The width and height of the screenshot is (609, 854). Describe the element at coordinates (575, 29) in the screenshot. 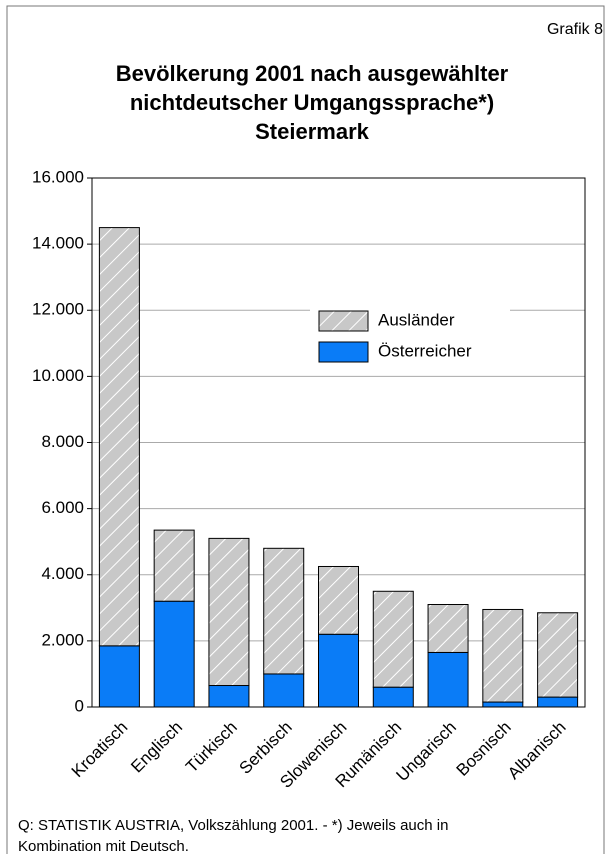

I see `corner-label: Grafik 8` at that location.